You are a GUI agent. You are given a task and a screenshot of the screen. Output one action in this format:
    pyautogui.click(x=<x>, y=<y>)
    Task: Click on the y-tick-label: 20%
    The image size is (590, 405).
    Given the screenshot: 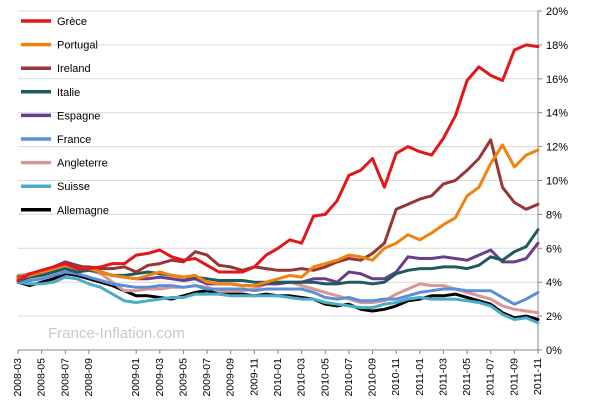 What is the action you would take?
    pyautogui.click(x=557, y=12)
    